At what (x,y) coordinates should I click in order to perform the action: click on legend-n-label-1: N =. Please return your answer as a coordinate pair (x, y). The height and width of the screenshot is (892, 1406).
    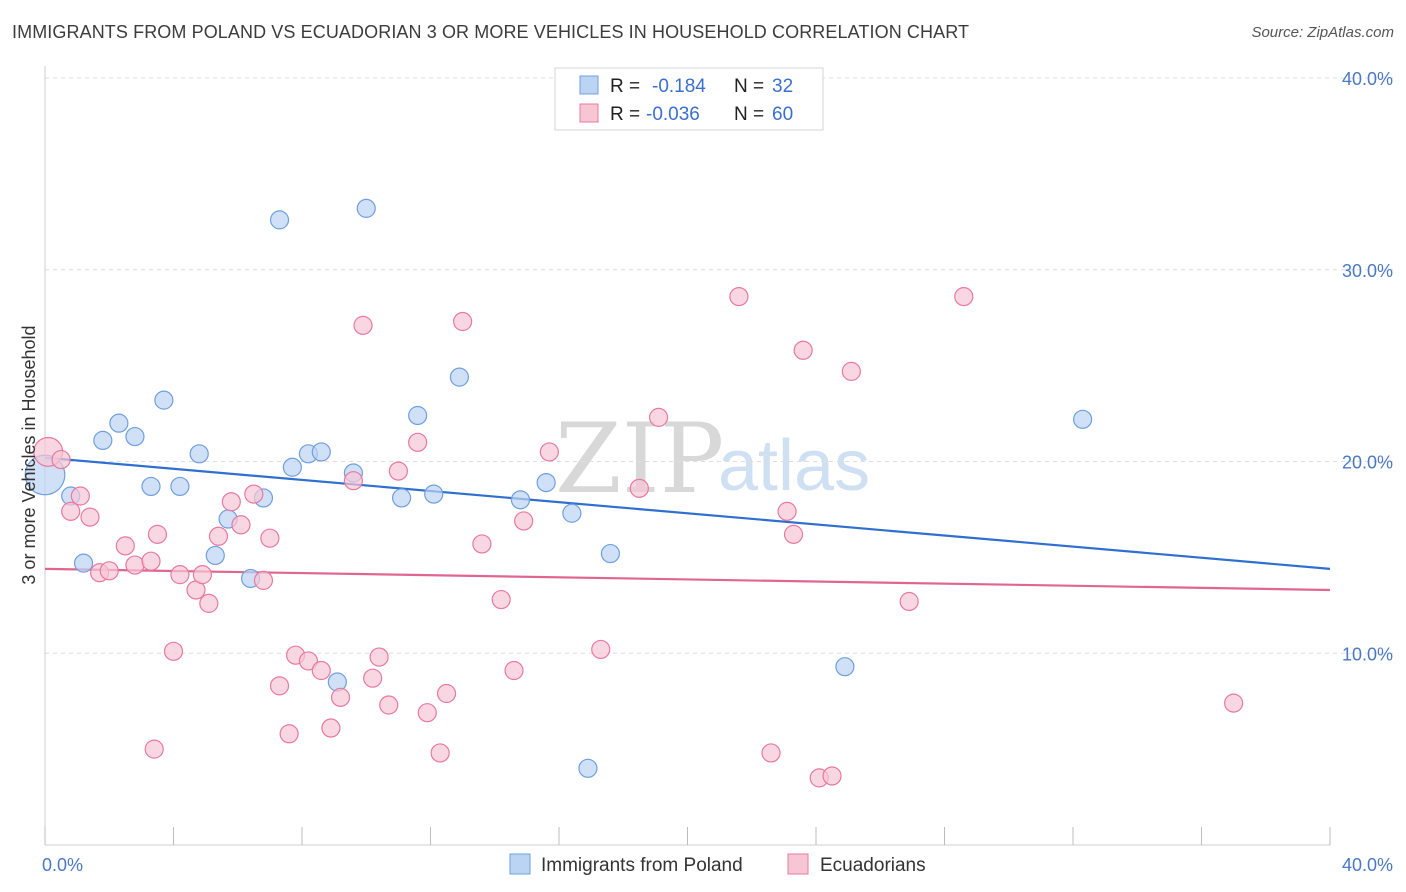
    Looking at the image, I should click on (749, 86).